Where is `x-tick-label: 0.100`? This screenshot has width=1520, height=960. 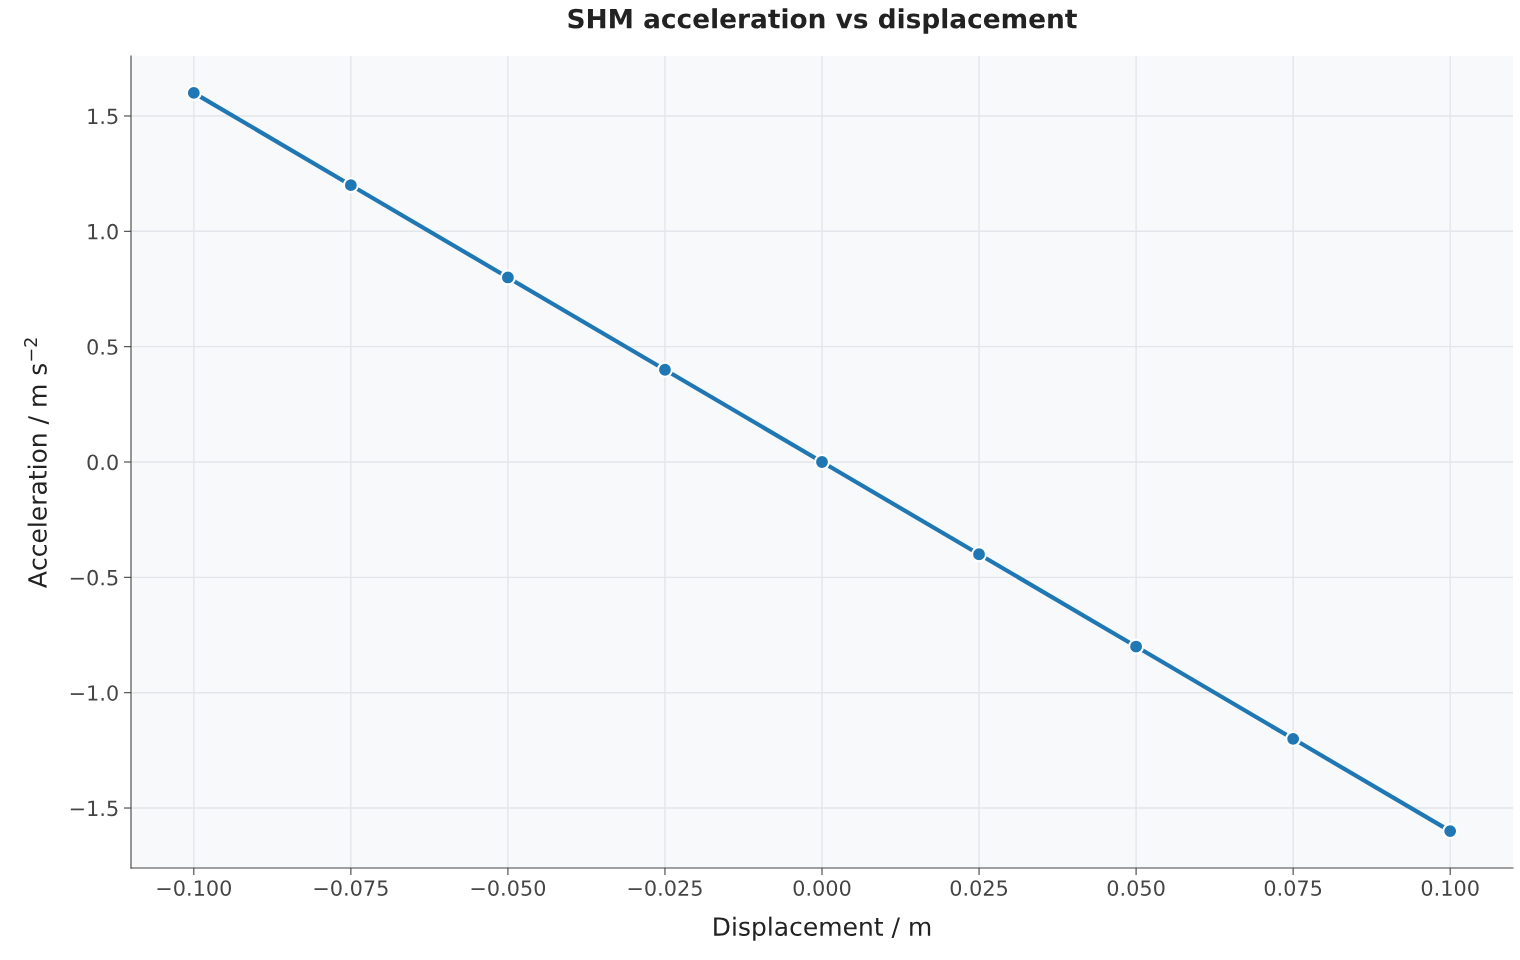
x-tick-label: 0.100 is located at coordinates (1450, 888).